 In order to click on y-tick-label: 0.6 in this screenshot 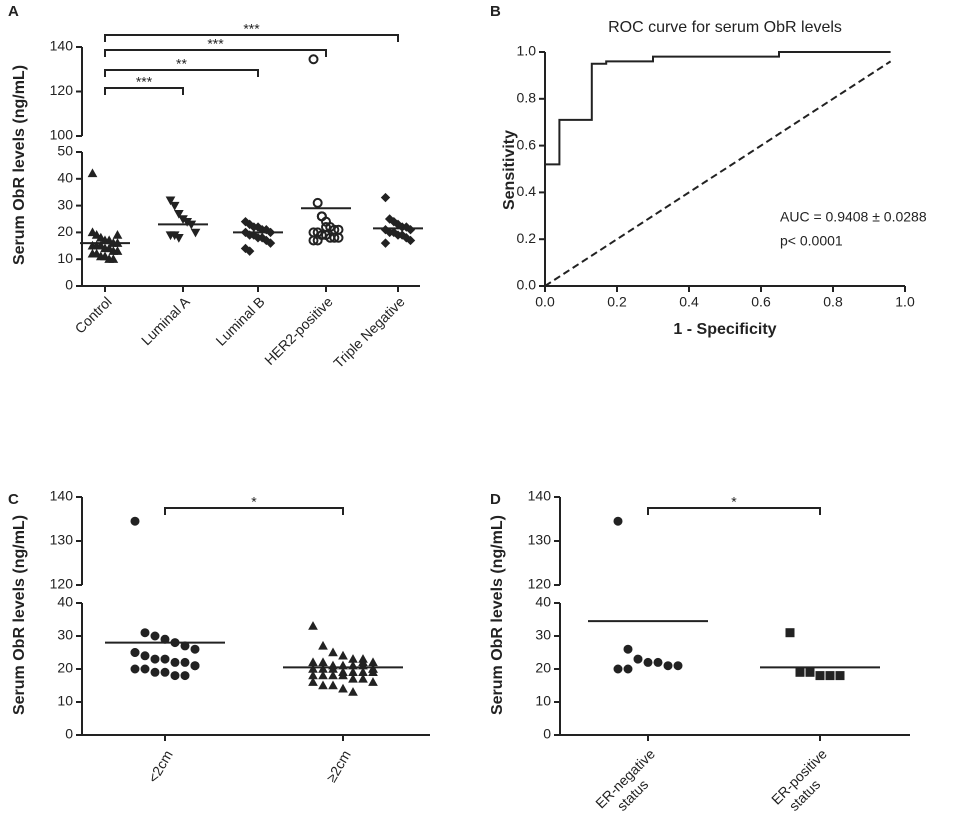, I will do `click(527, 144)`.